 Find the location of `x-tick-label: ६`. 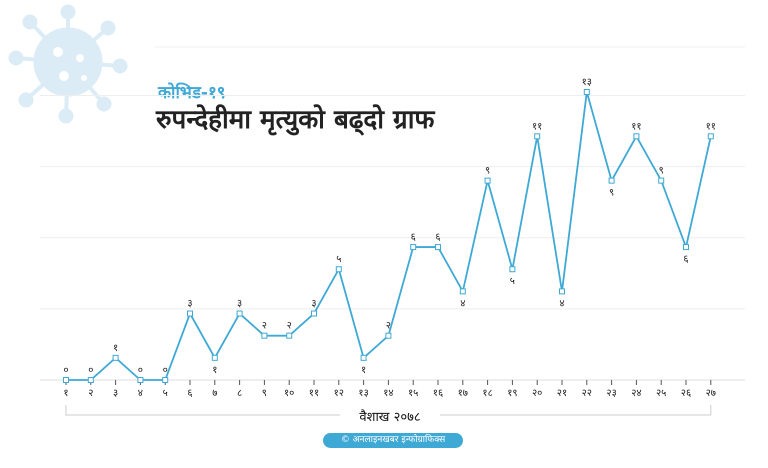

x-tick-label: ६ is located at coordinates (189, 393).